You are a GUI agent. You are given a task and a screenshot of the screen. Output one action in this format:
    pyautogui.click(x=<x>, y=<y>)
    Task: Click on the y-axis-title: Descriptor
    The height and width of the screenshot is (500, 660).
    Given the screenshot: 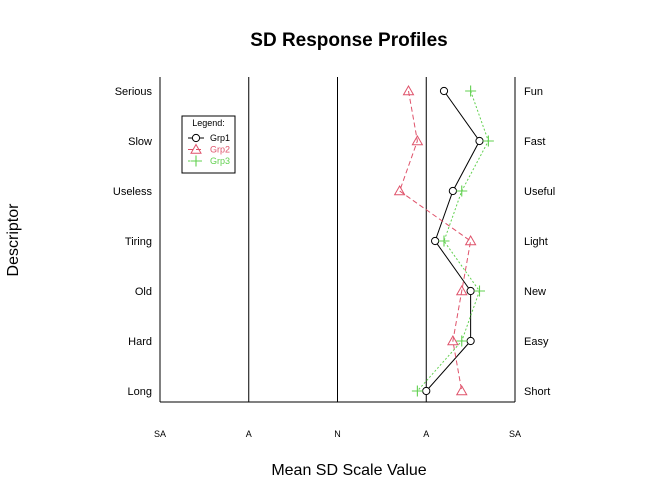 What is the action you would take?
    pyautogui.click(x=13, y=240)
    